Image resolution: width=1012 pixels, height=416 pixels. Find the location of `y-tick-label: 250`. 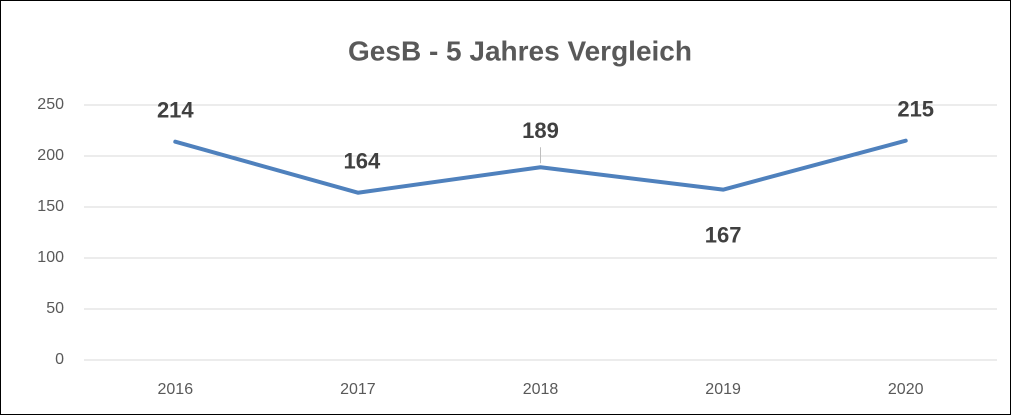

y-tick-label: 250 is located at coordinates (50, 104).